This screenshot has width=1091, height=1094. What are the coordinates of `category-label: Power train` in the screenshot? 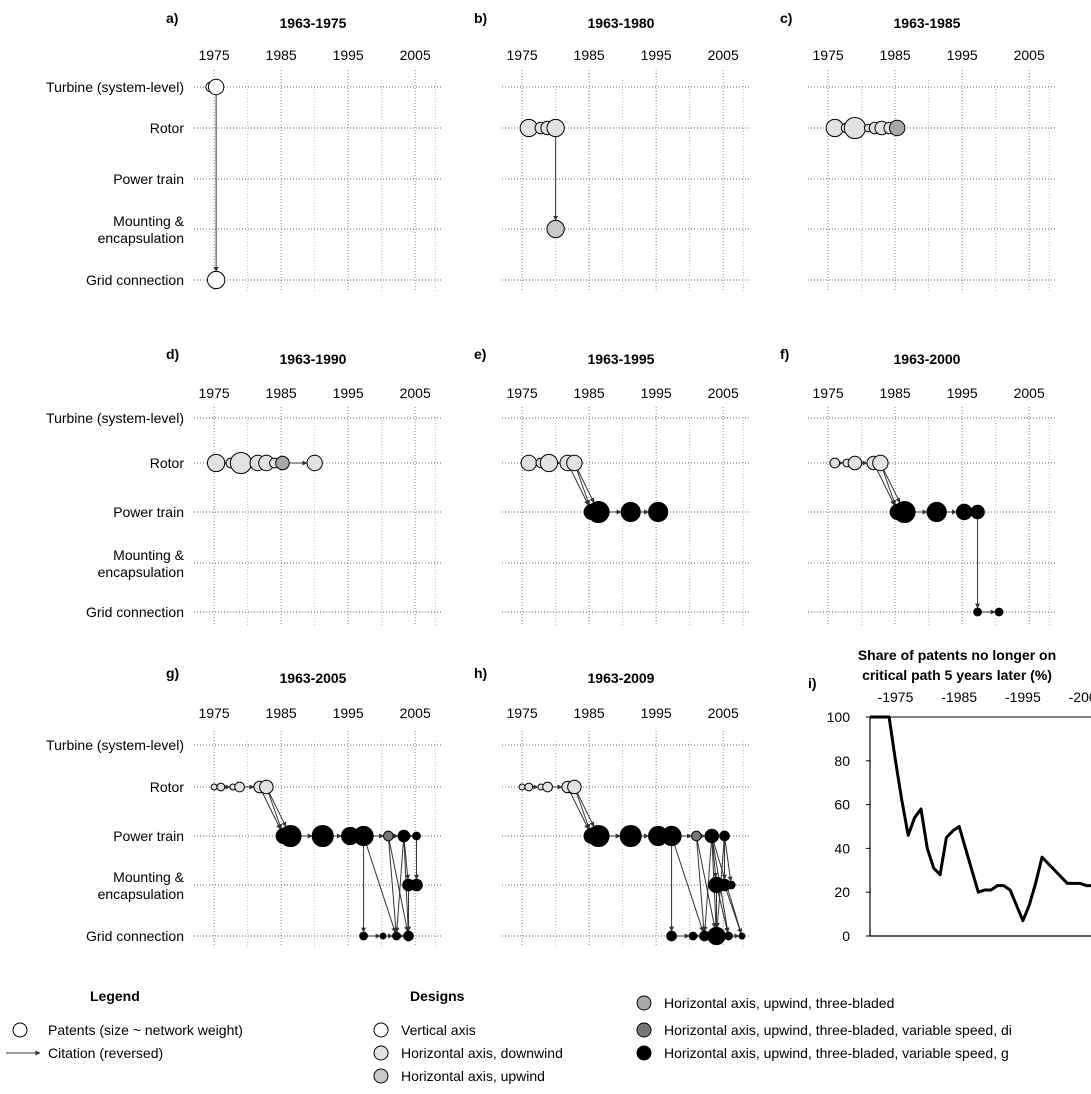 It's located at (148, 836).